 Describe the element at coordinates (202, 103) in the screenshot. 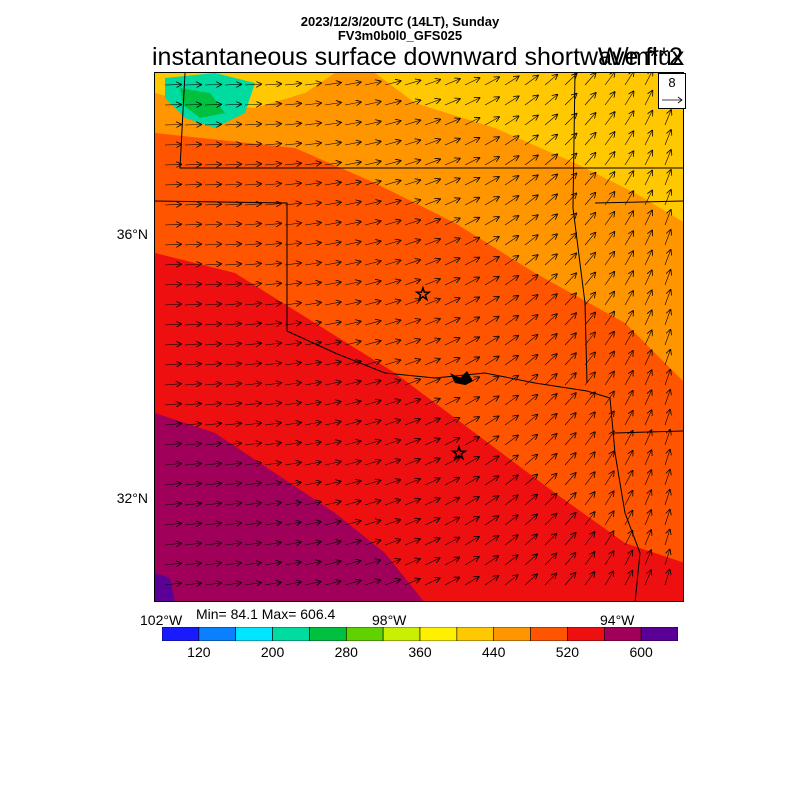

I see `flux-band-cloud-core` at that location.